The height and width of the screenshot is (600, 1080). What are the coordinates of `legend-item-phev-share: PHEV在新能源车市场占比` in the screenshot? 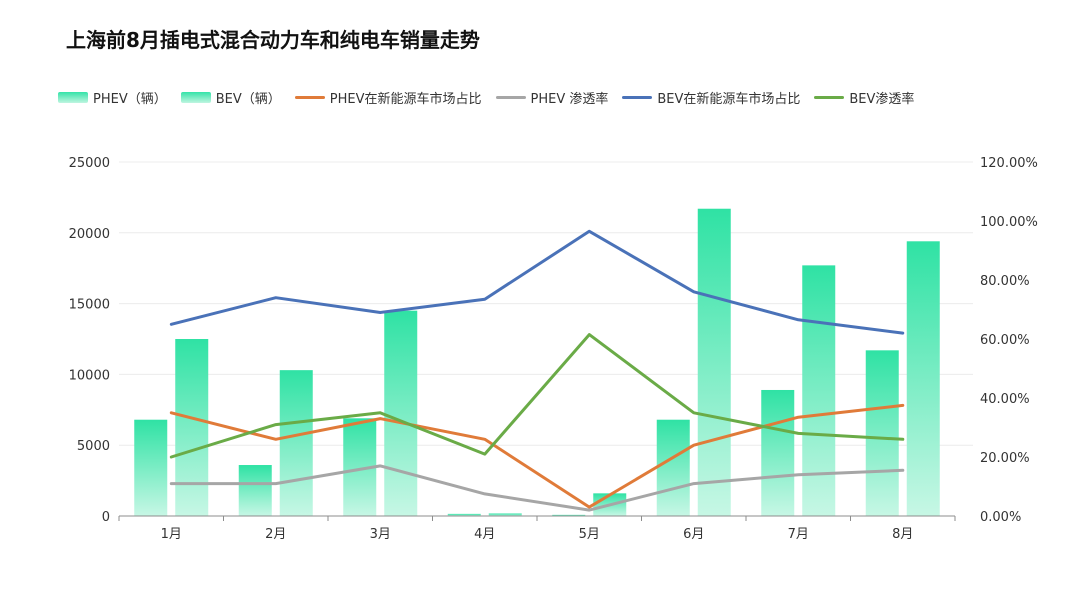 It's located at (388, 97).